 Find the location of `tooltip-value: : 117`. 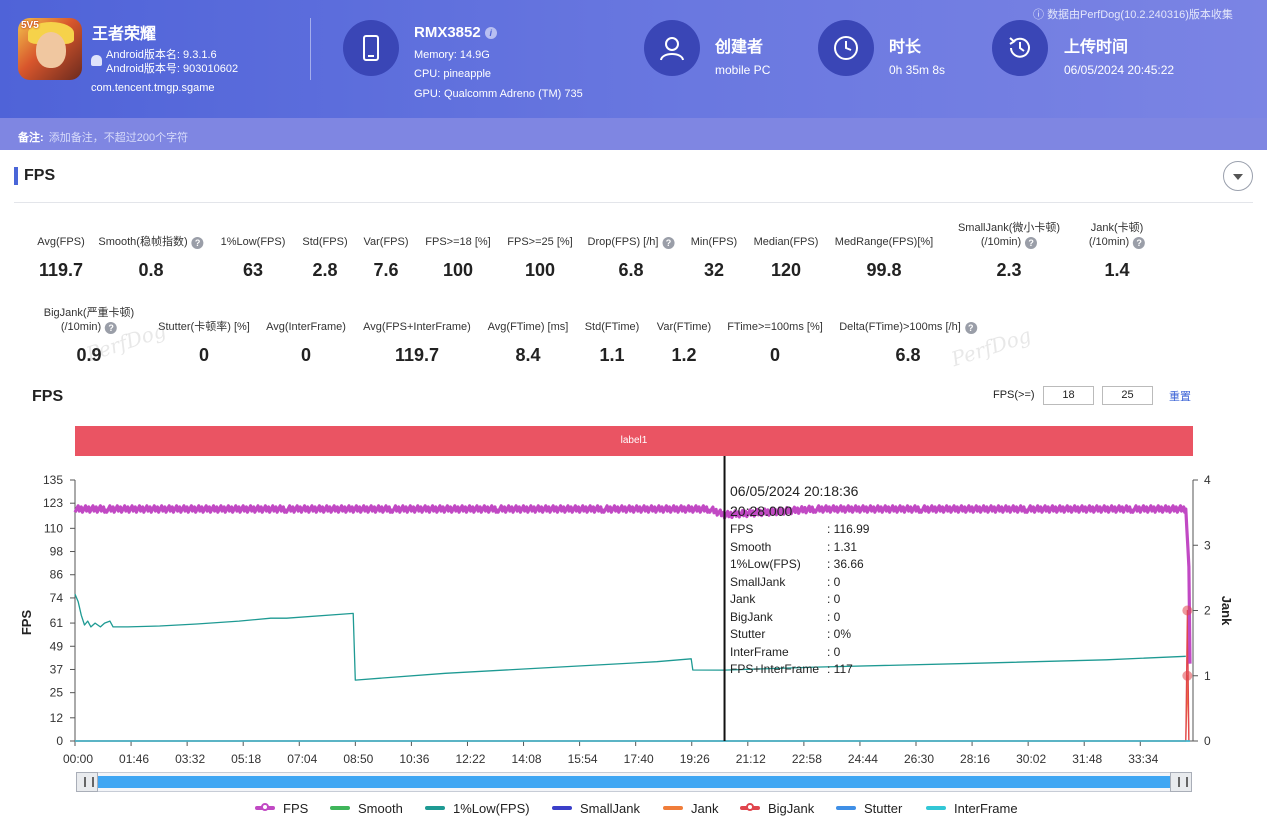

tooltip-value: : 117 is located at coordinates (840, 669).